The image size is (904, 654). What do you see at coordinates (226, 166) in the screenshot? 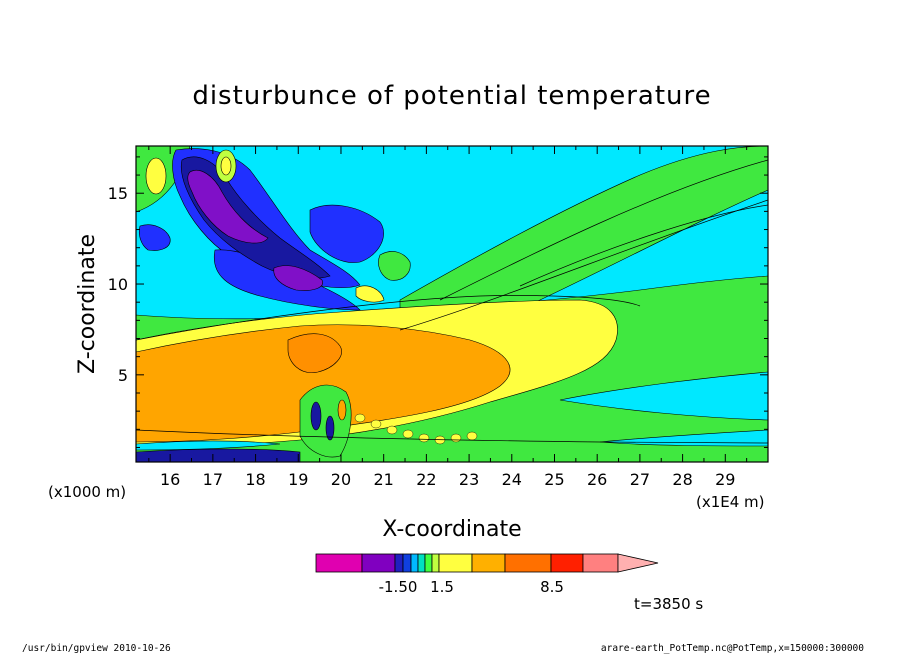
I see `region-yellow-eye2-core` at bounding box center [226, 166].